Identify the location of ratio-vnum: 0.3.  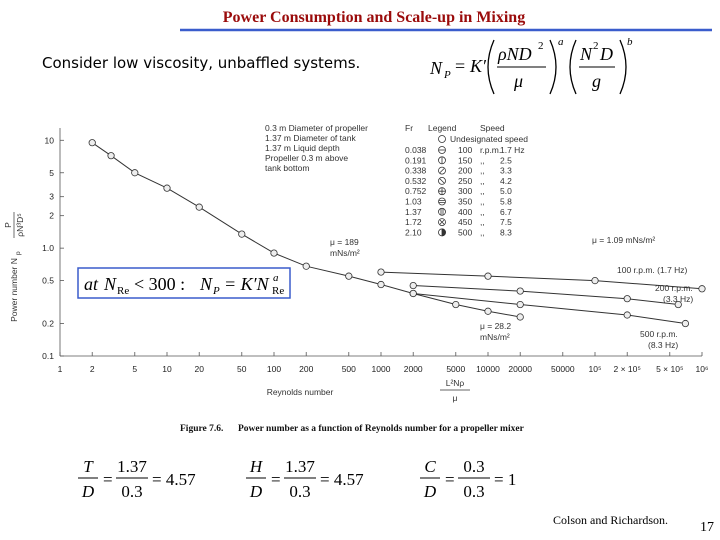
(473, 466).